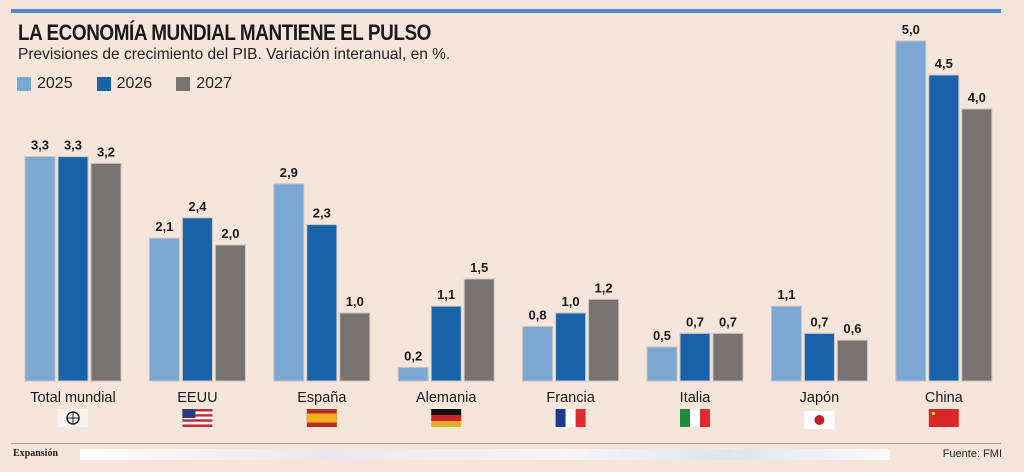 The image size is (1024, 472). What do you see at coordinates (73, 418) in the screenshot?
I see `globe-icon` at bounding box center [73, 418].